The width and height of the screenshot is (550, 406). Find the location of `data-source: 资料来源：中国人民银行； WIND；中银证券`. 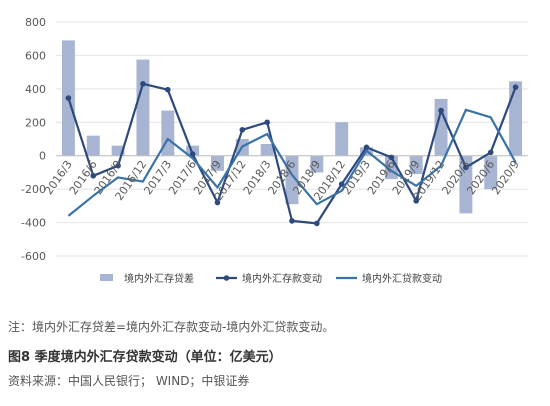

data-source: 资料来源：中国人民银行； WIND；中银证券 is located at coordinates (129, 381).